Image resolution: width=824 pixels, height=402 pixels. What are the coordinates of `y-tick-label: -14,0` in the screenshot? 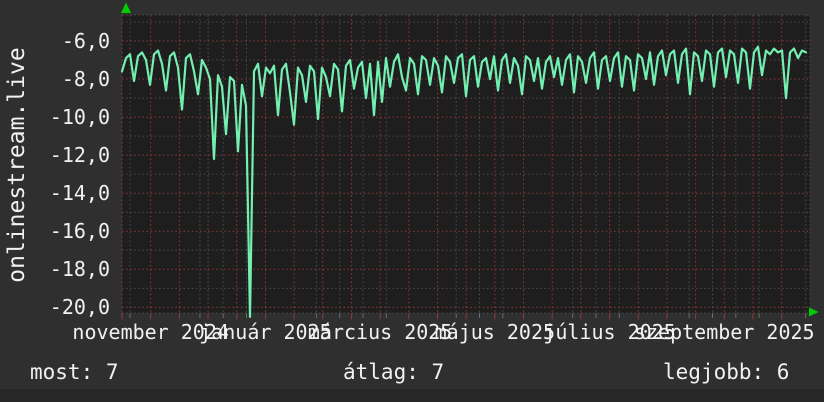 It's located at (79, 193).